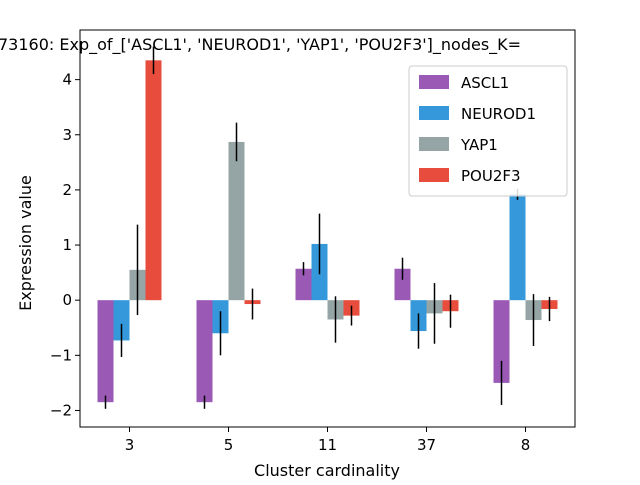 The width and height of the screenshot is (640, 485). What do you see at coordinates (229, 445) in the screenshot?
I see `x-tick-label: 5` at bounding box center [229, 445].